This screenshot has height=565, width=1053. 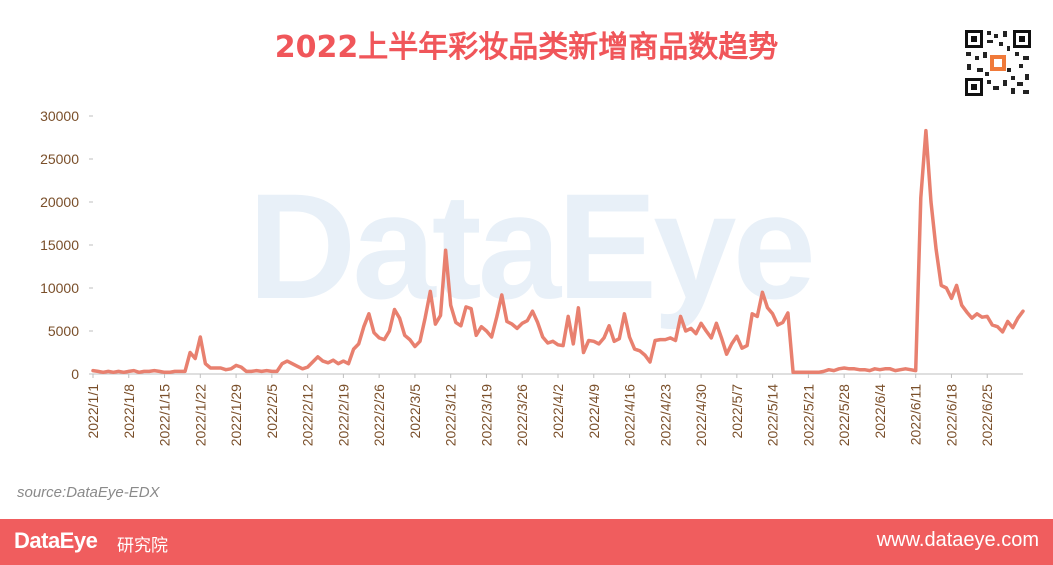 I want to click on qr-code-icon, so click(x=998, y=63).